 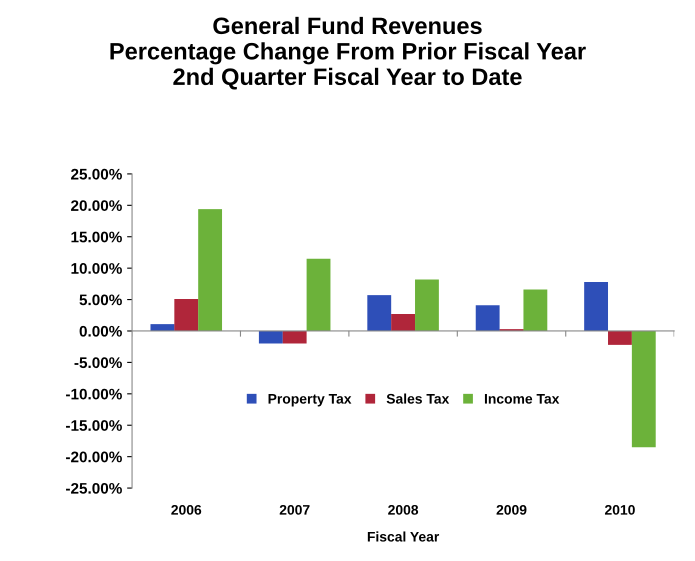 I want to click on y-tick-label: -25.00%, so click(x=94, y=488).